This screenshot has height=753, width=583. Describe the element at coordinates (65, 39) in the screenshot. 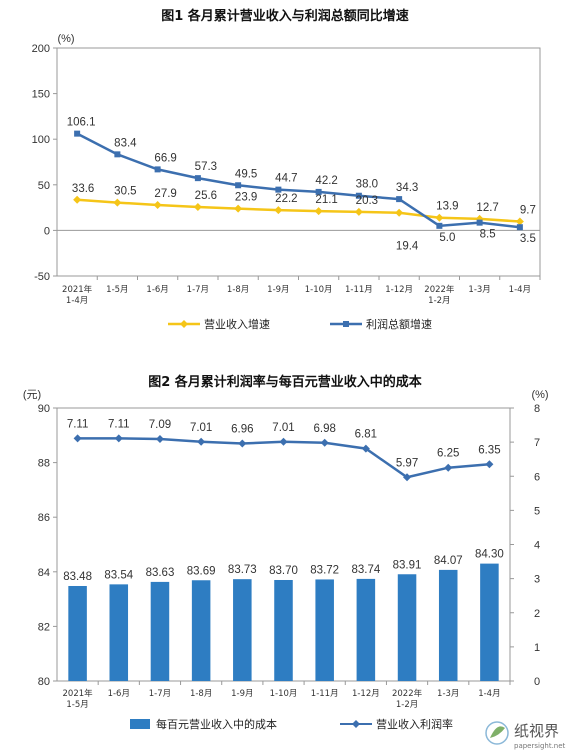

I see `chart-1-y-unit: (%)` at that location.